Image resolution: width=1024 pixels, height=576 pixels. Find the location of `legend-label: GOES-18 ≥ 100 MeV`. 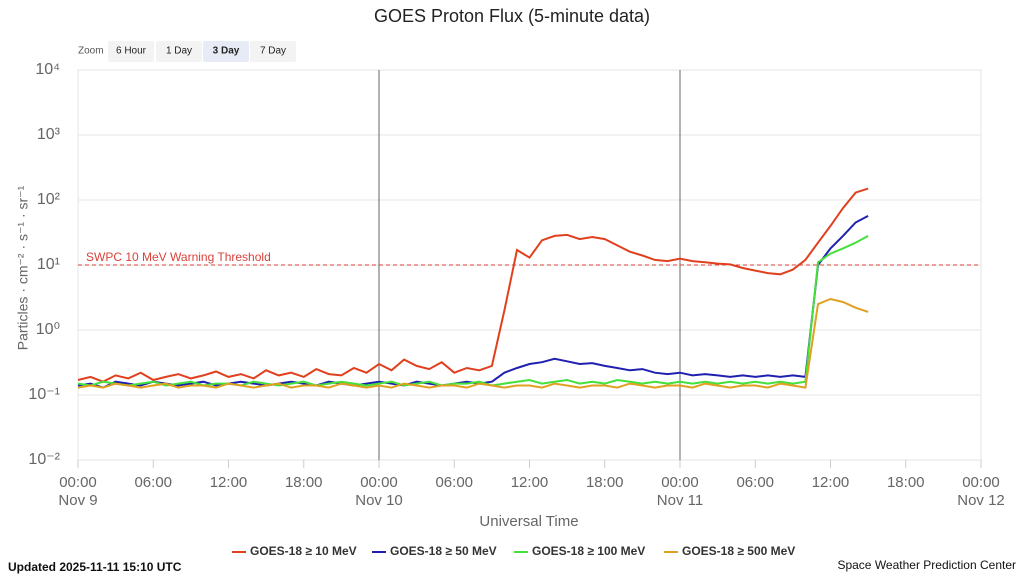

legend-label: GOES-18 ≥ 100 MeV is located at coordinates (588, 551).